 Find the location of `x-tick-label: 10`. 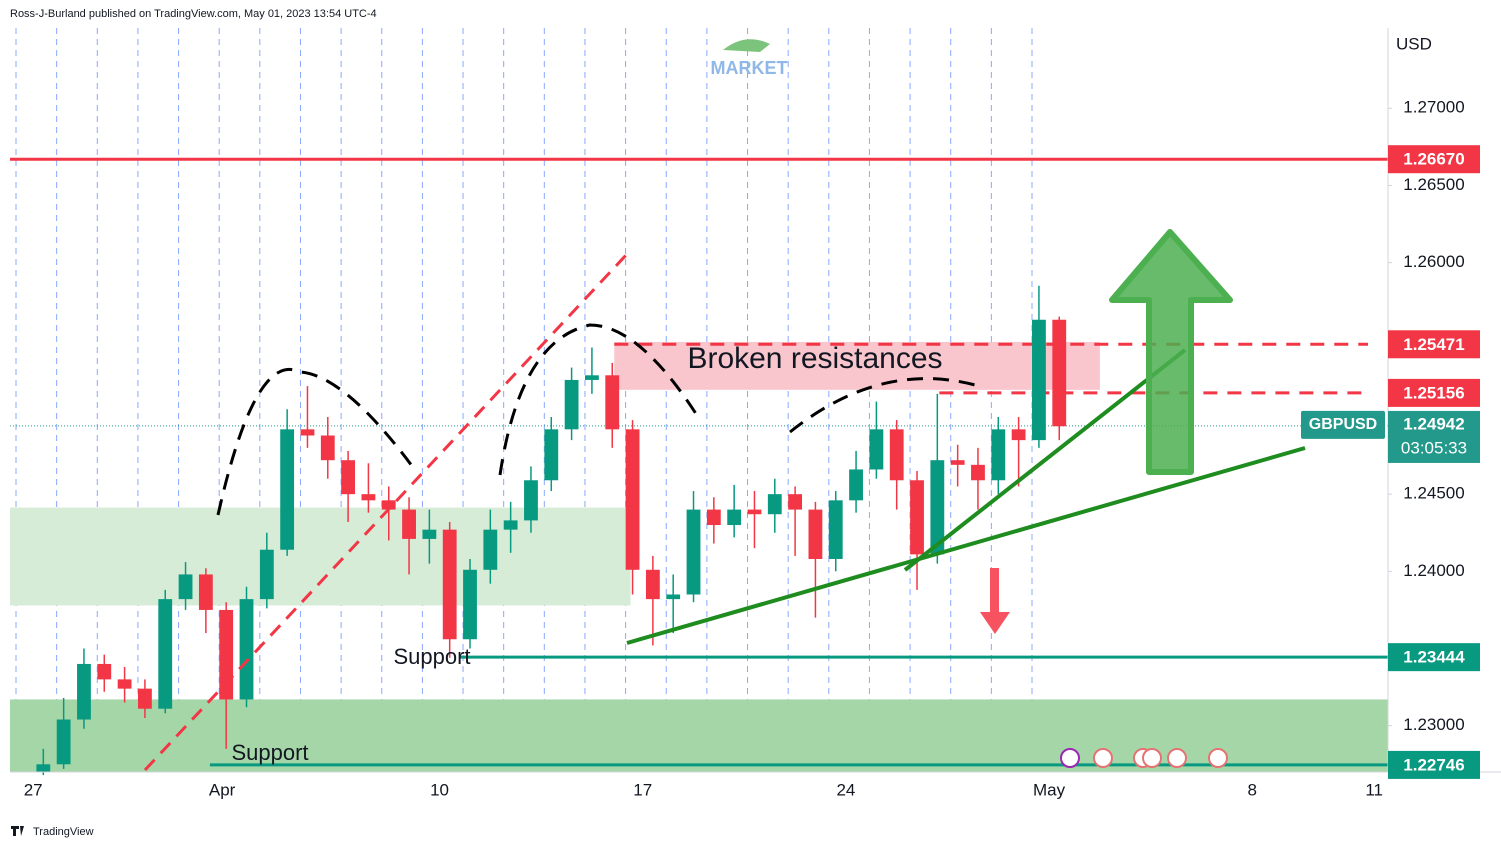

x-tick-label: 10 is located at coordinates (439, 789).